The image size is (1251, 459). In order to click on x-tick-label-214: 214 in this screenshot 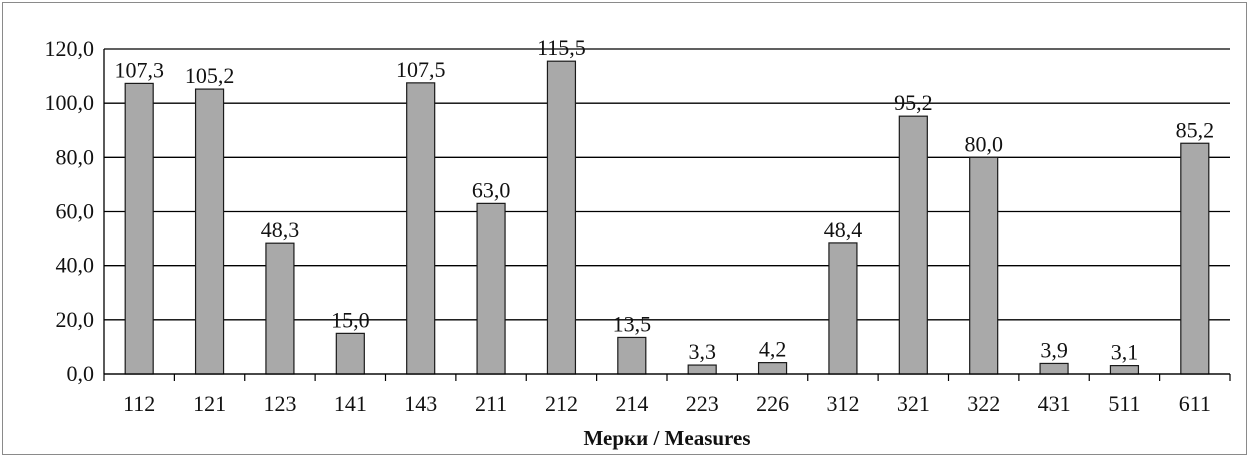, I will do `click(631, 403)`.